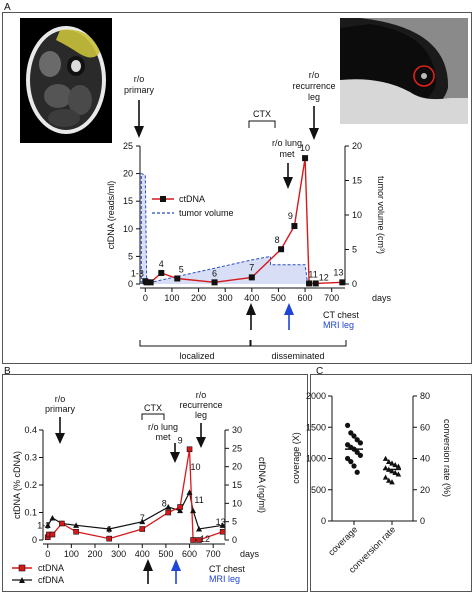 The width and height of the screenshot is (474, 594). I want to click on b-legend-ctdna: ctDNA, so click(51, 568).